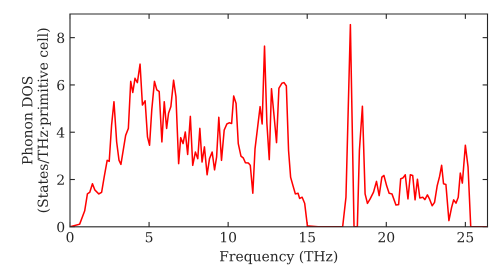 The height and width of the screenshot is (280, 500). I want to click on y-tick-label: 4, so click(60, 132).